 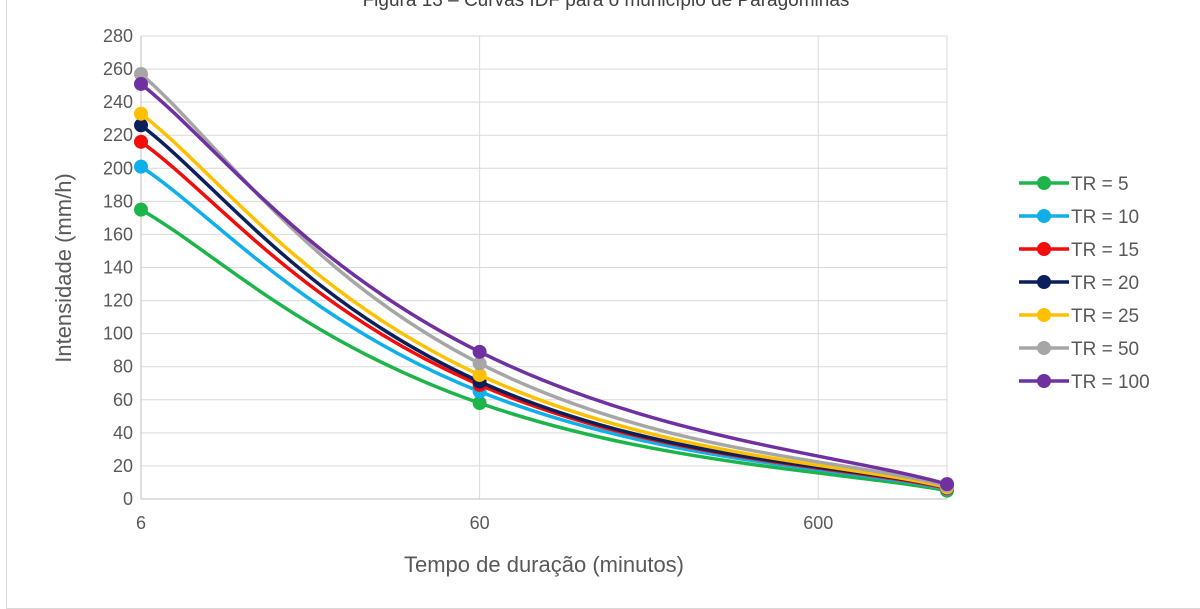 I want to click on y-axis-title: Intensidade (mm/h), so click(x=63, y=268).